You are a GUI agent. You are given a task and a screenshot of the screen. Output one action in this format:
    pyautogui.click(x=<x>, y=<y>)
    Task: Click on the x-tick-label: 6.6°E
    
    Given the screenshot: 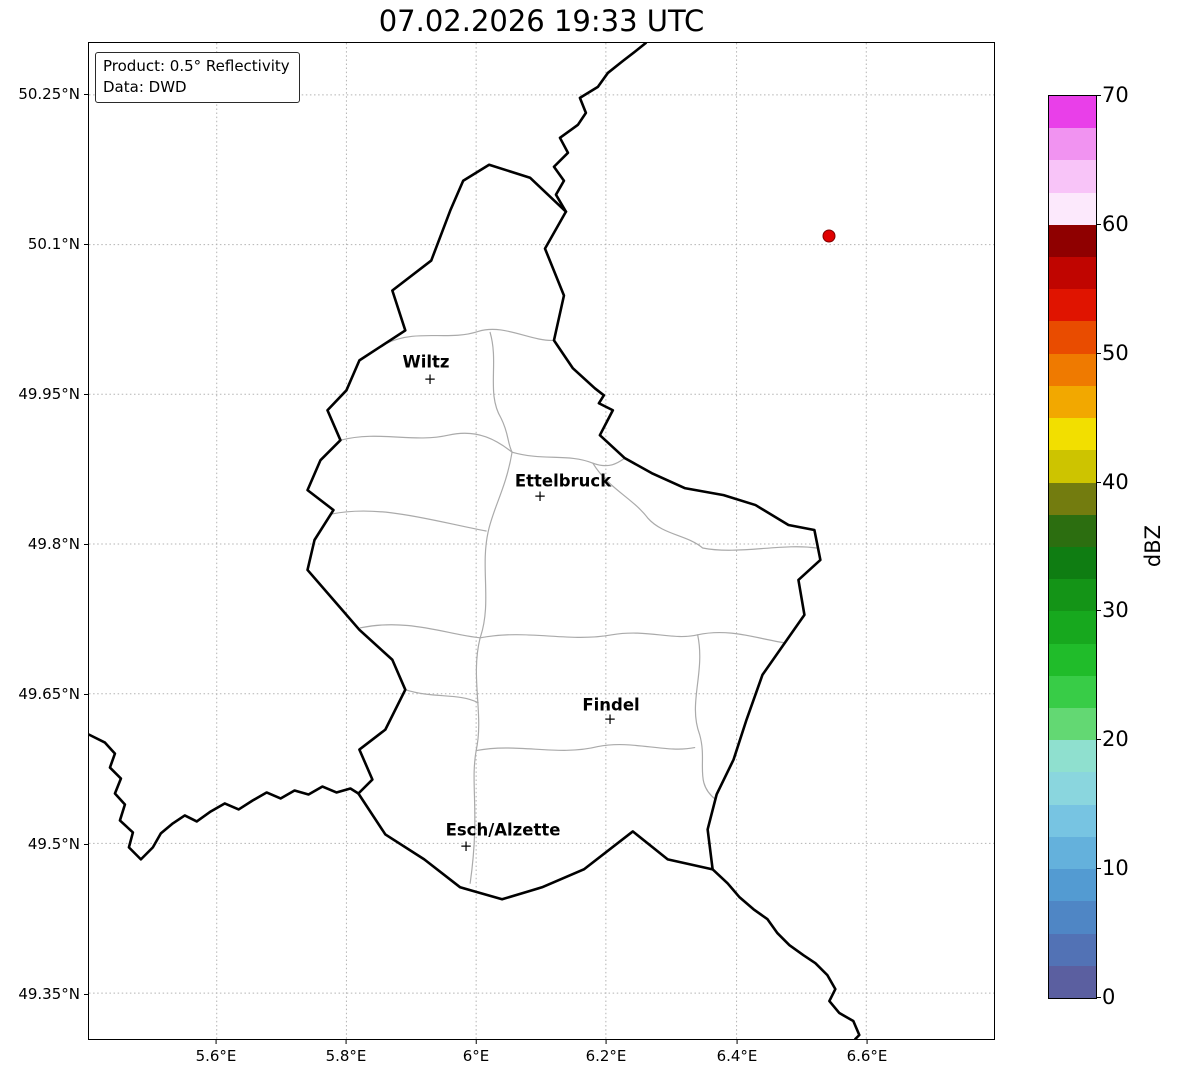 What is the action you would take?
    pyautogui.click(x=867, y=1052)
    